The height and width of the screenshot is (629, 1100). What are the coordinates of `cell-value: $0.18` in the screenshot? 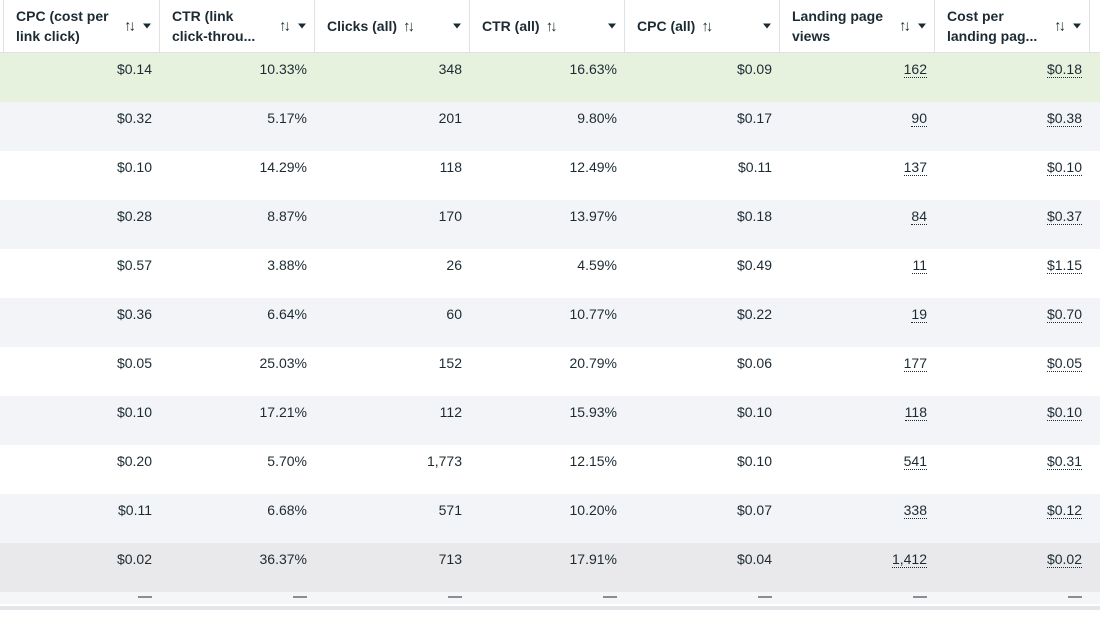 It's located at (1064, 69).